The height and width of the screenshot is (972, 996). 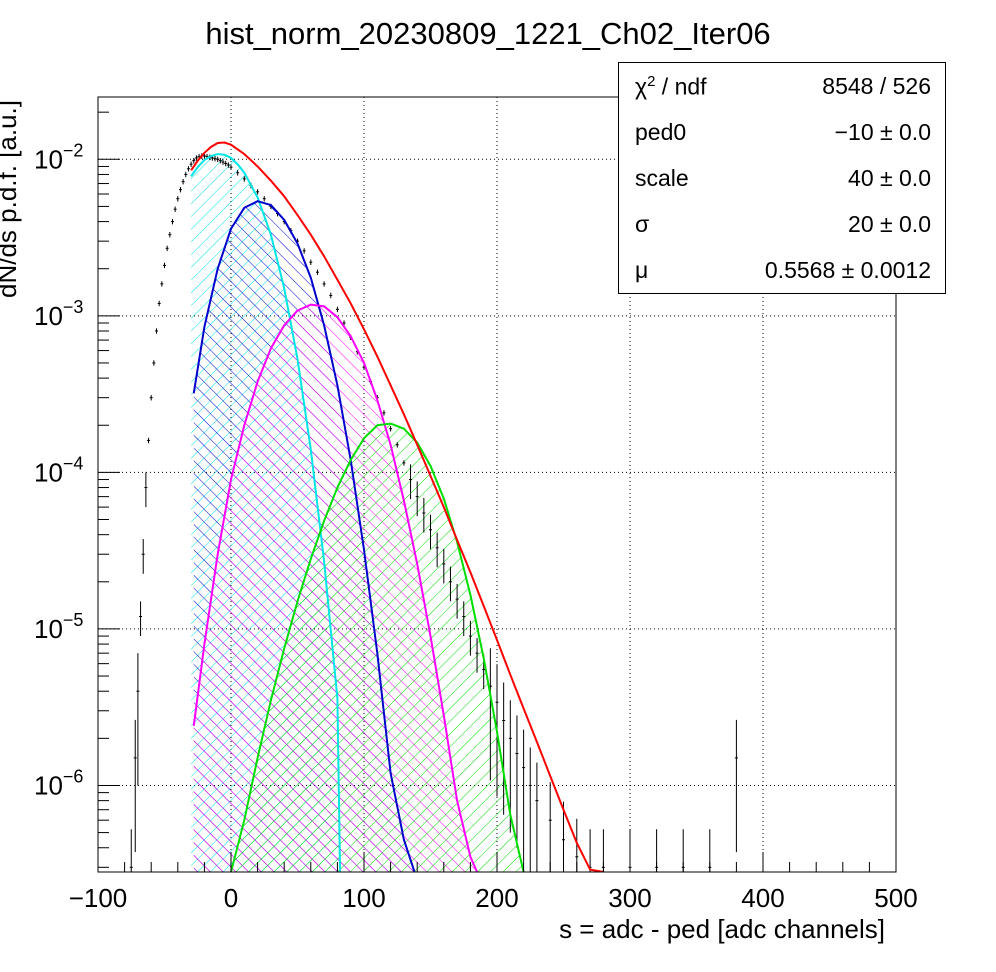 I want to click on x-axis-label: s = adc - ped [adc channels], so click(x=722, y=929).